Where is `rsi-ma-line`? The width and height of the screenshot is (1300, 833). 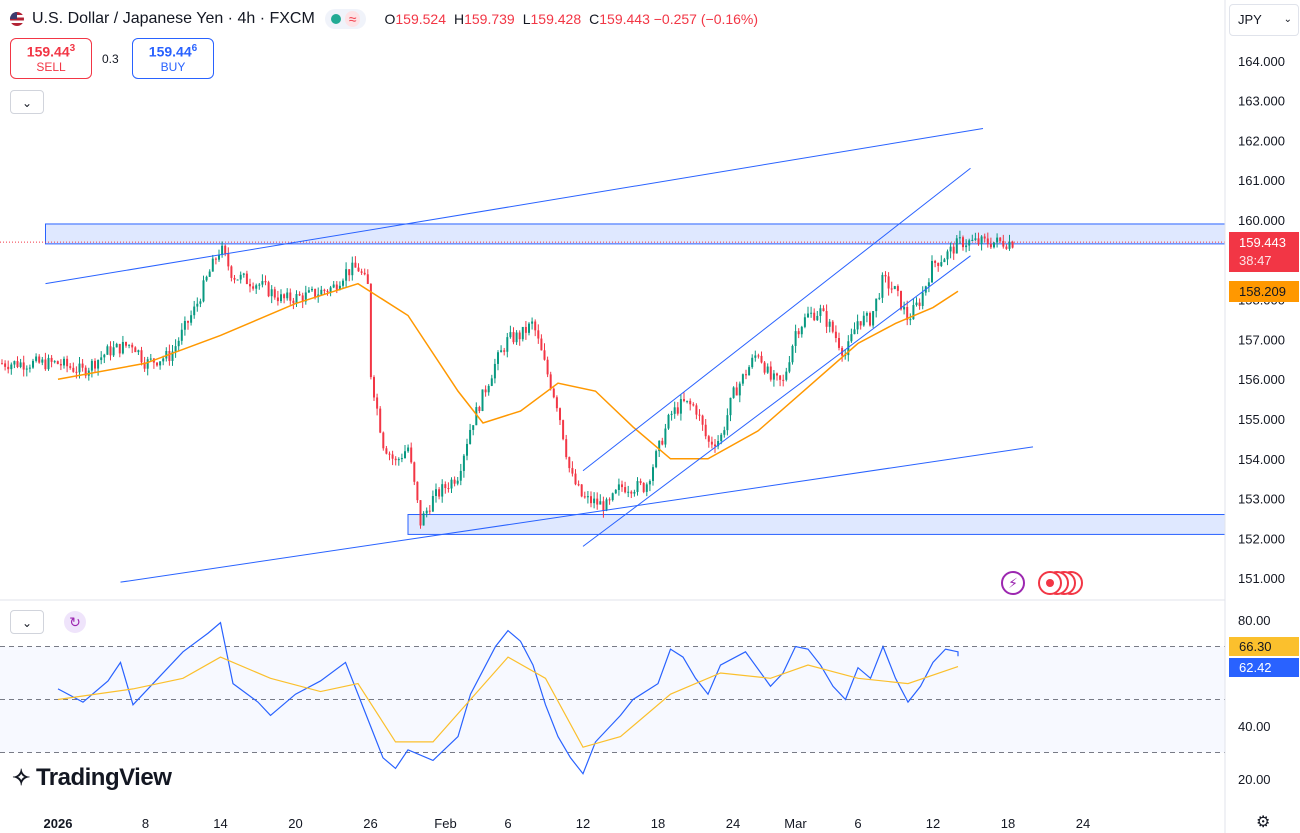
rsi-ma-line is located at coordinates (508, 702).